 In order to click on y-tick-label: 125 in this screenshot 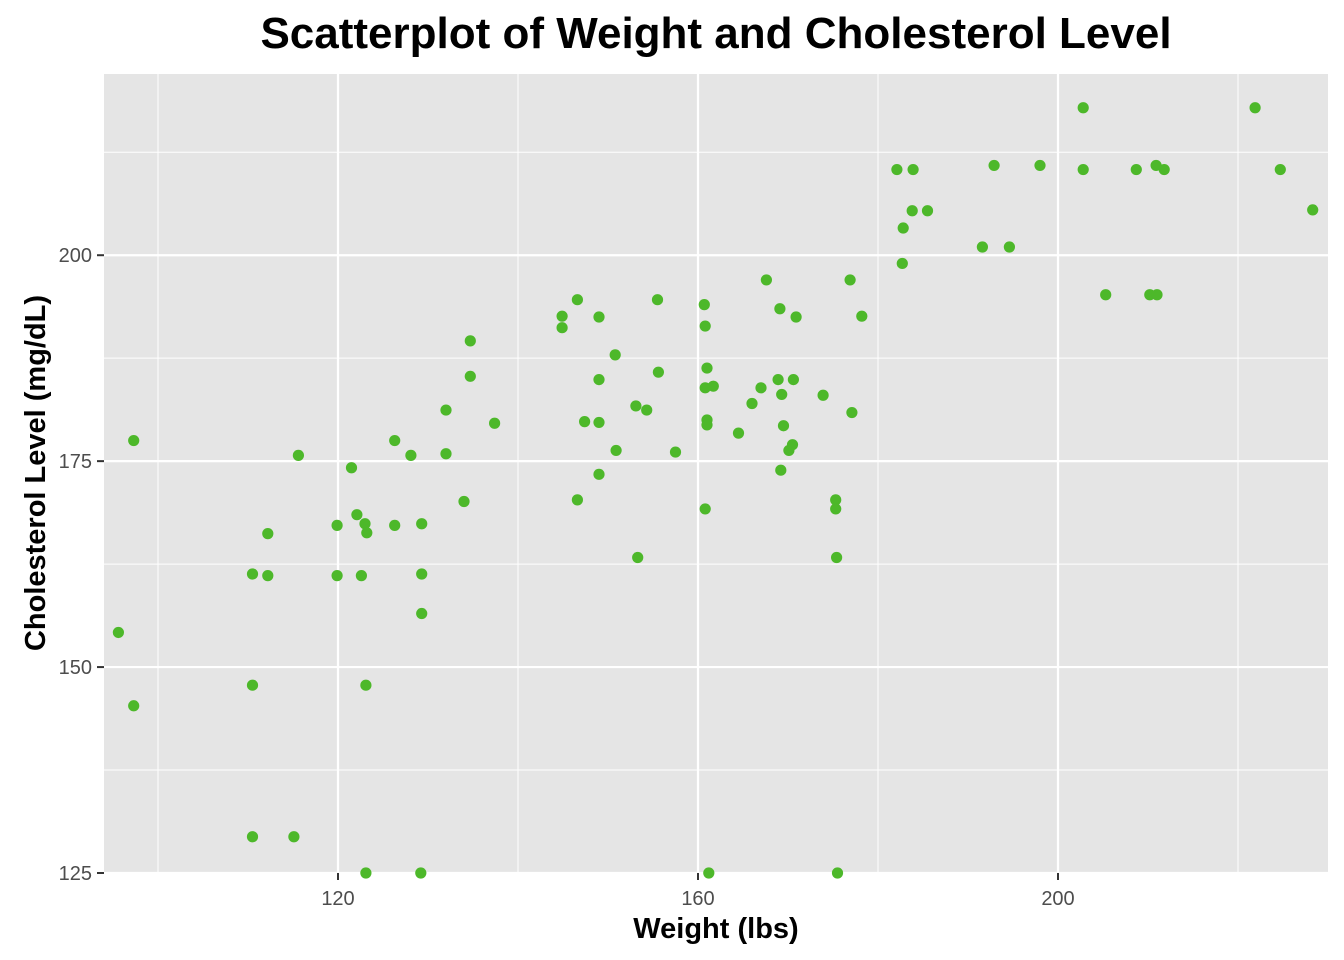, I will do `click(75, 874)`.